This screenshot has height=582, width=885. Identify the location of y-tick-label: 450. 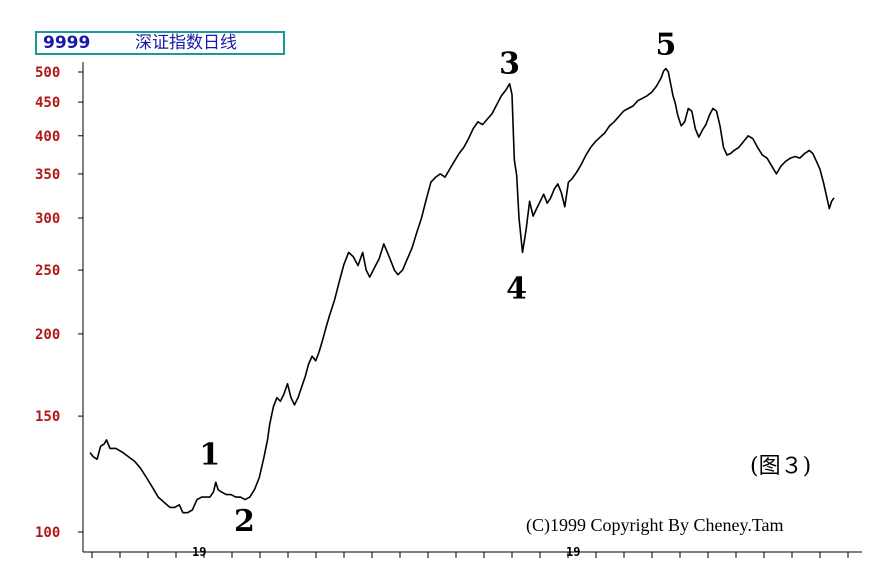
(47, 103).